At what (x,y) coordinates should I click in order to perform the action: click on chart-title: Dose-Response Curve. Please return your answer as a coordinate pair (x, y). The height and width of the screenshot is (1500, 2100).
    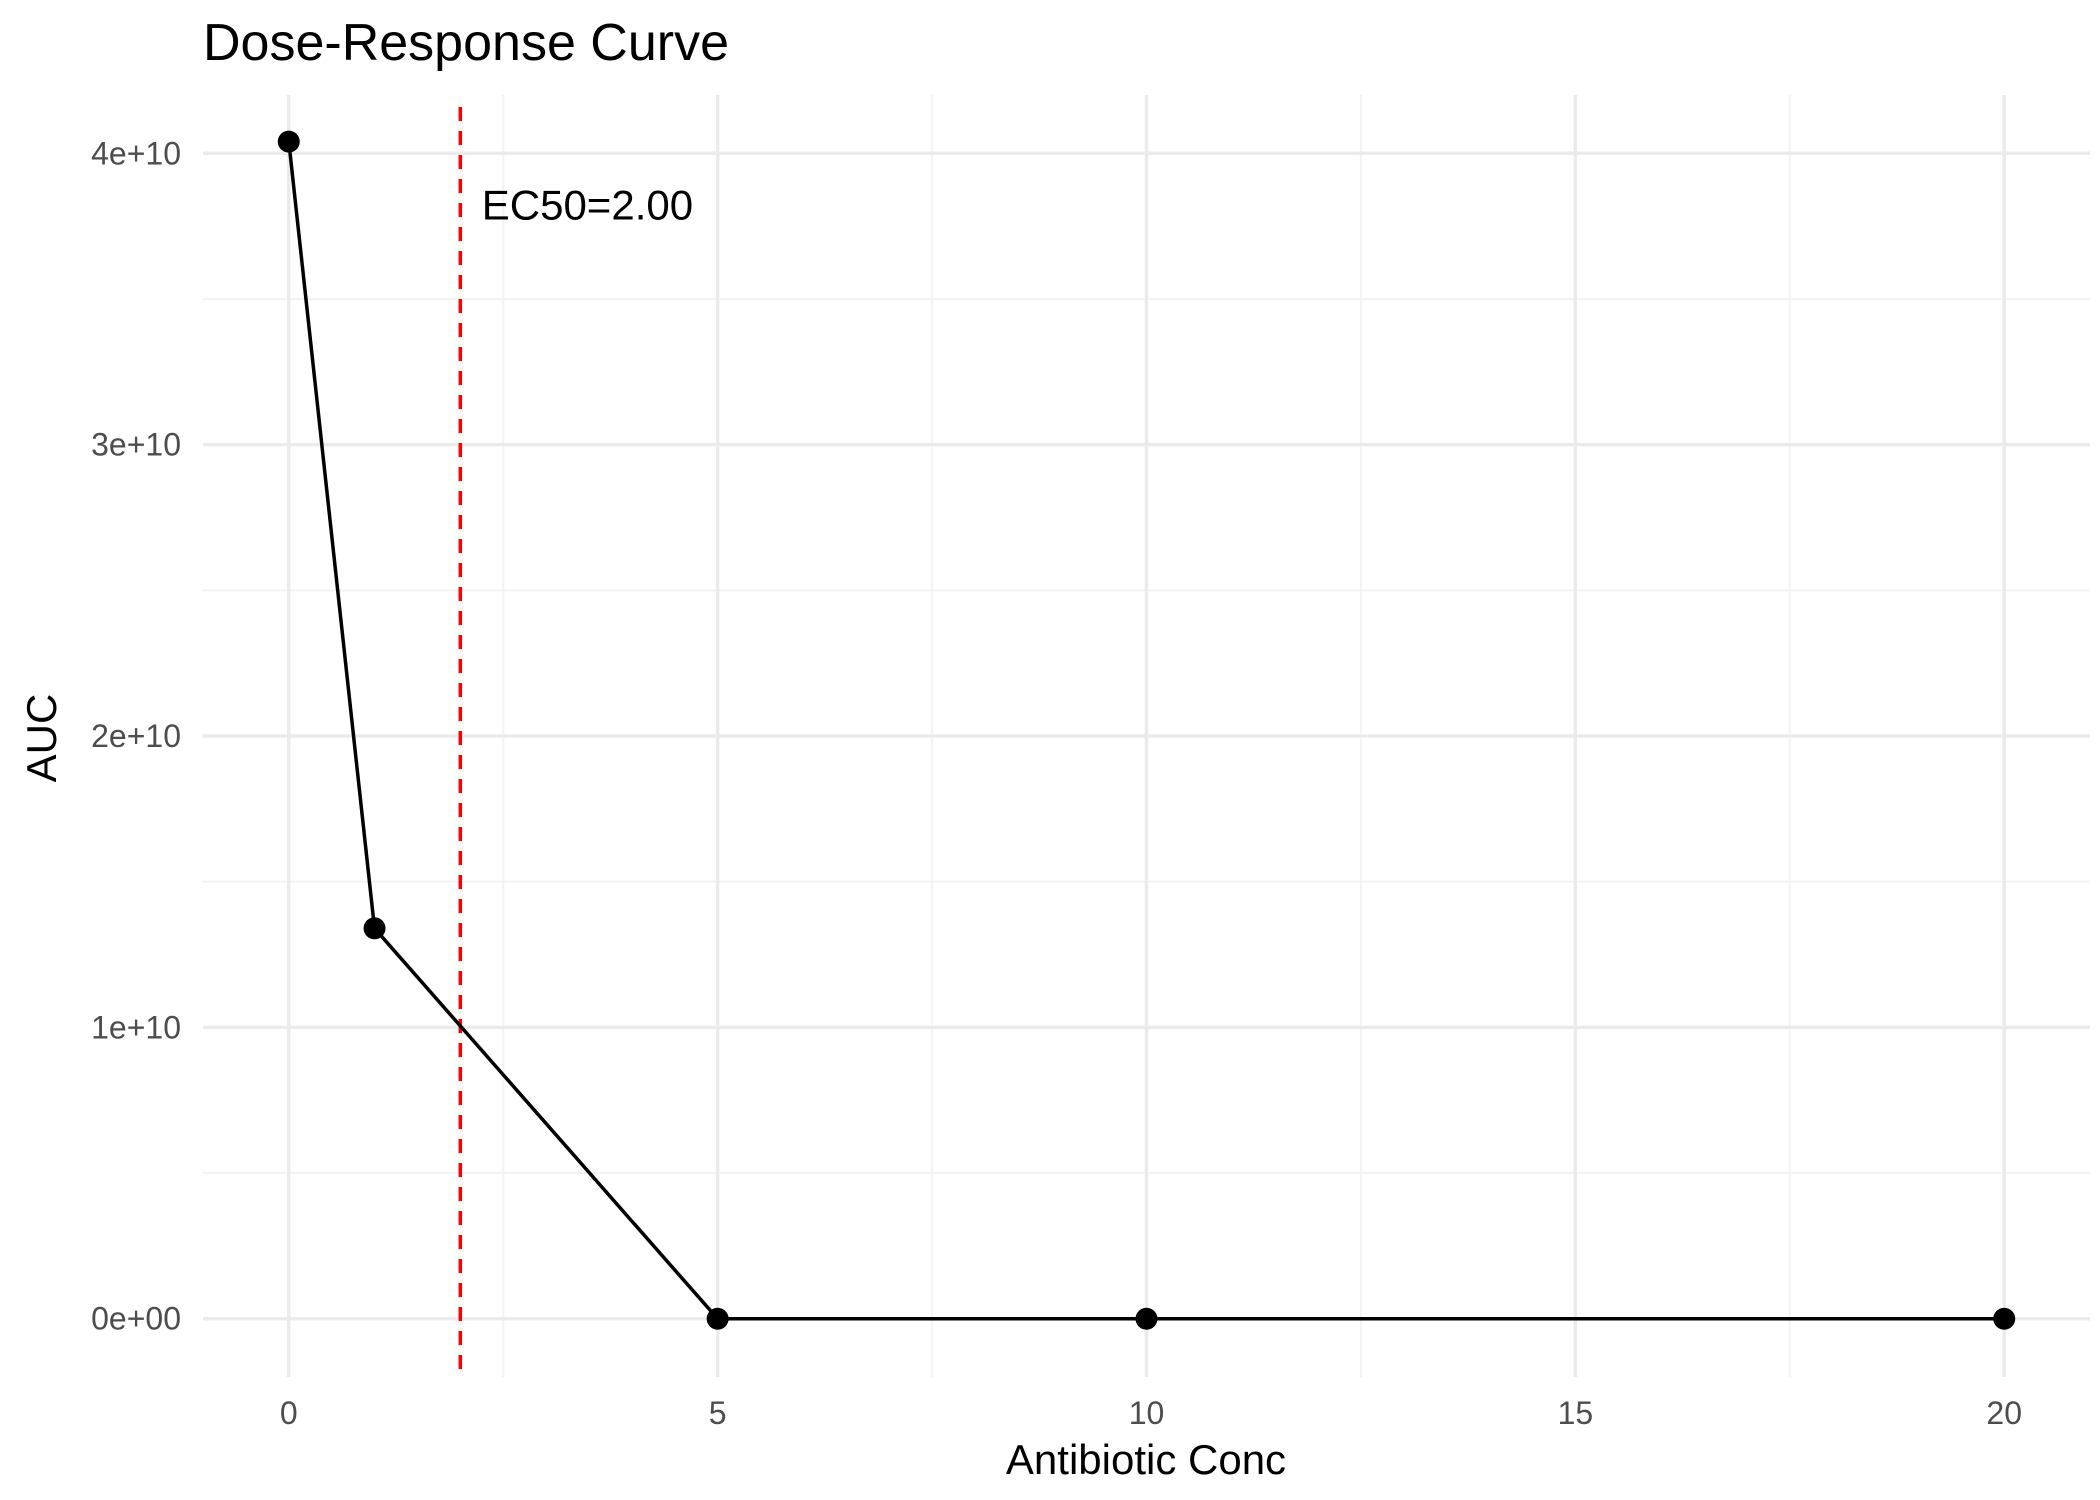
    Looking at the image, I should click on (466, 43).